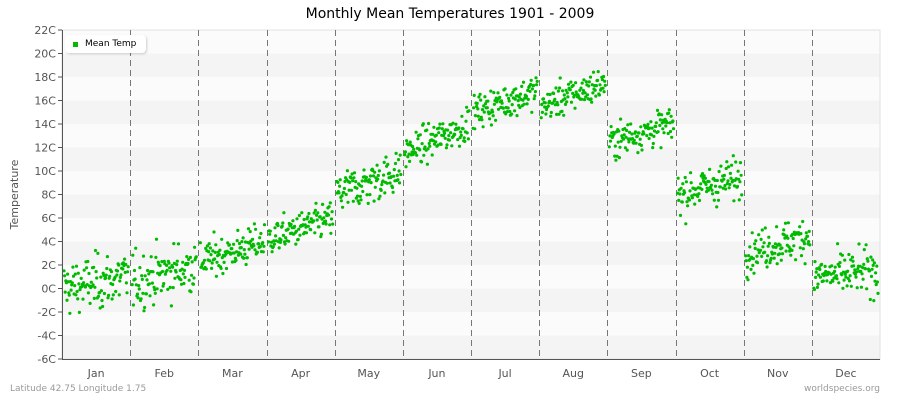 The height and width of the screenshot is (400, 900). Describe the element at coordinates (48, 289) in the screenshot. I see `y-tick-label: 0C` at that location.